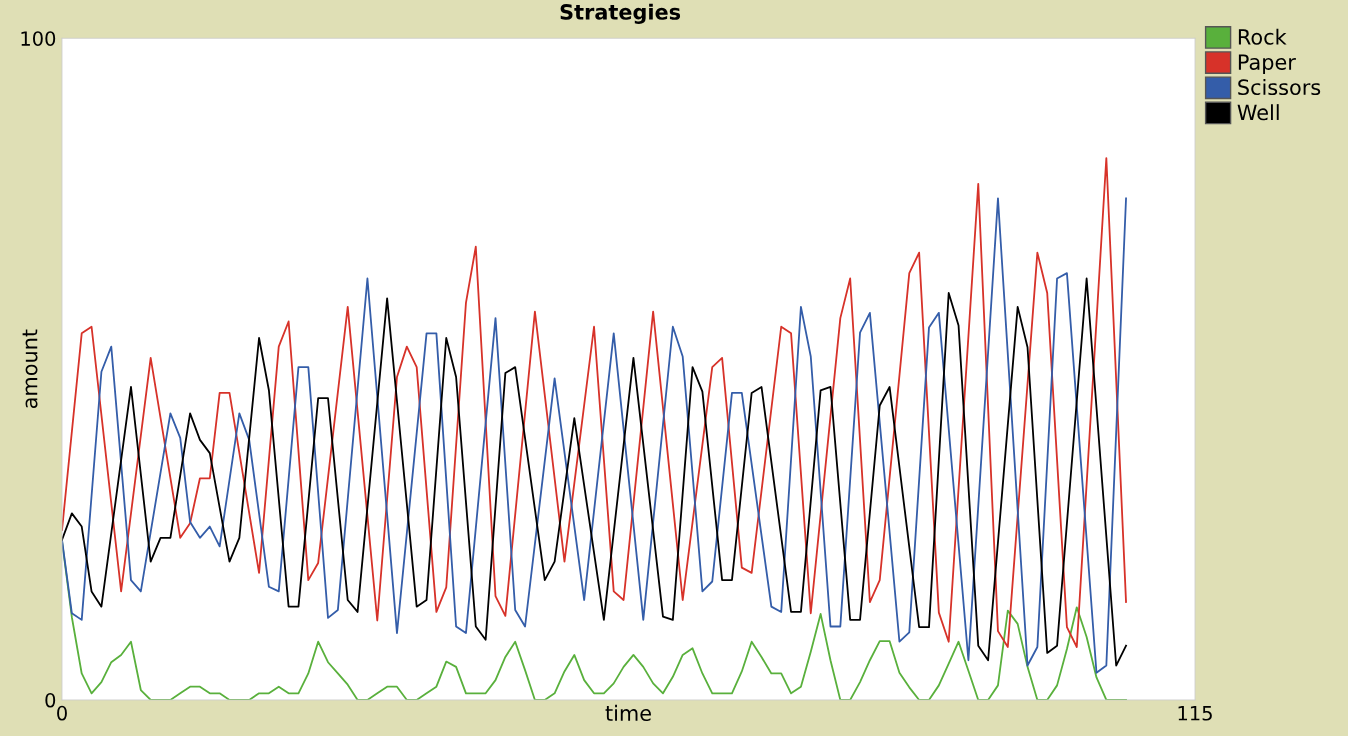  I want to click on legend-label: Well, so click(1258, 112).